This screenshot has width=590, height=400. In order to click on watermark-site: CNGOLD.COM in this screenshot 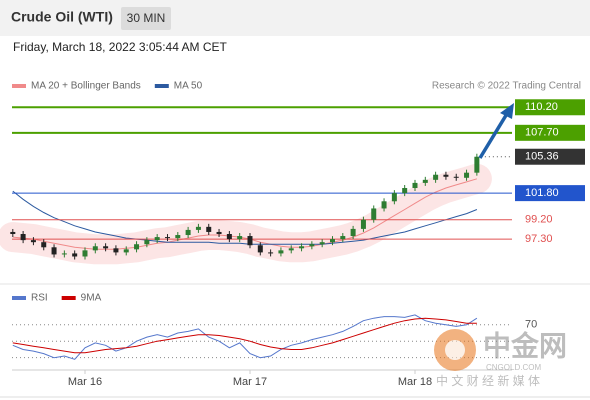, I will do `click(513, 367)`.